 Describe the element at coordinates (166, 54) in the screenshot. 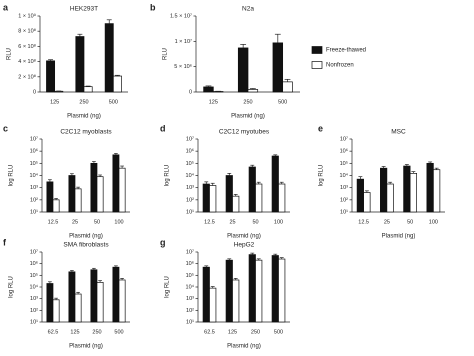

I see `y-axis-label: RLU` at that location.